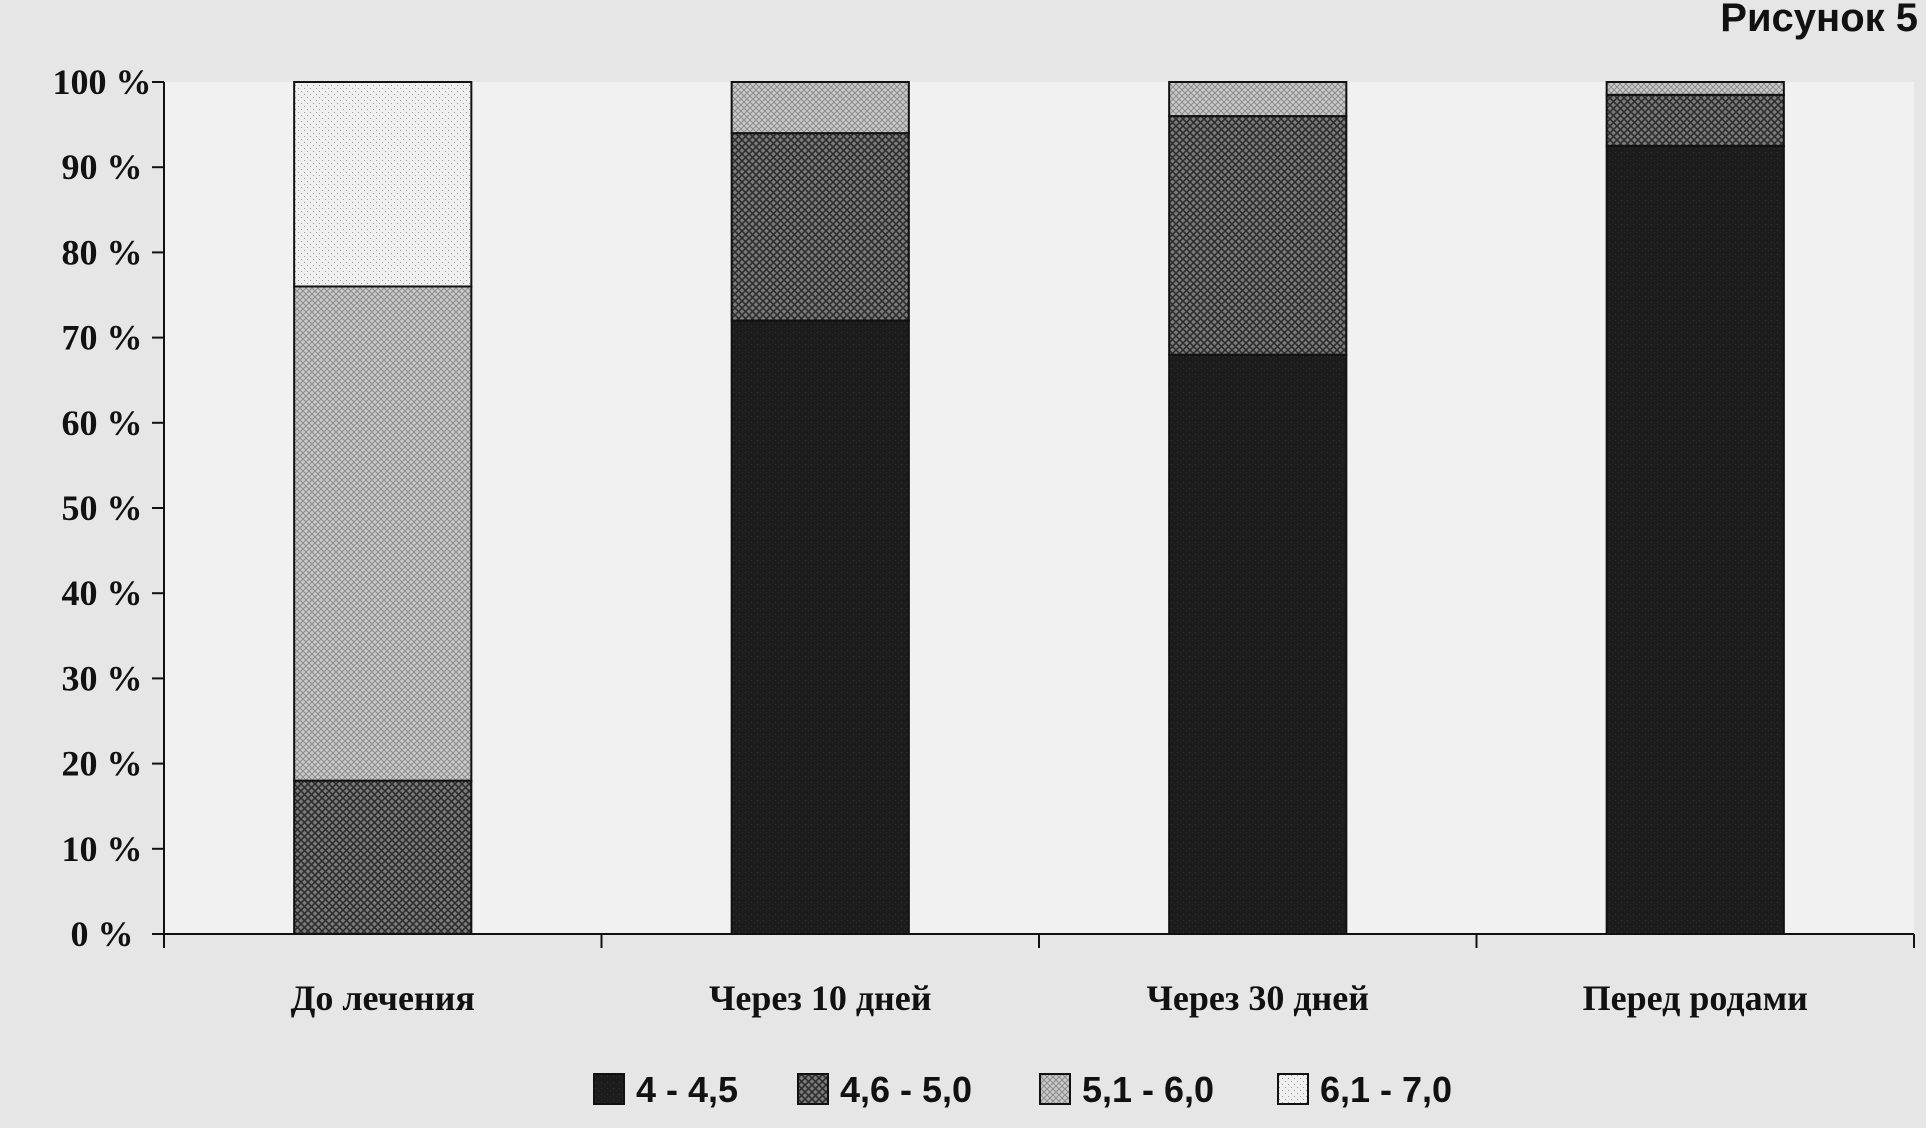 The height and width of the screenshot is (1128, 1926). Describe the element at coordinates (102, 934) in the screenshot. I see `y-tick-label: 0 %` at that location.